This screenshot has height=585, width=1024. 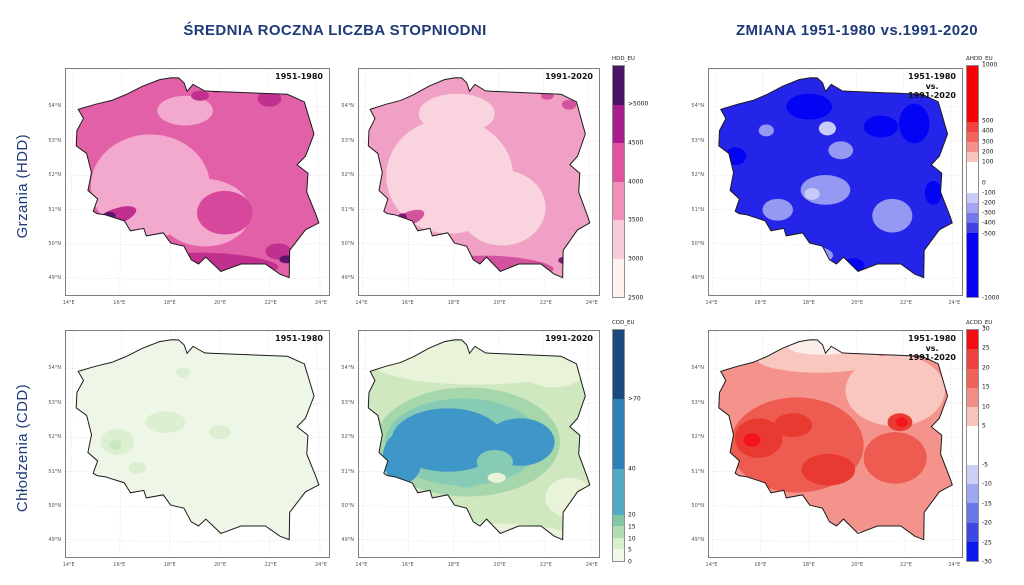 What do you see at coordinates (632, 539) in the screenshot?
I see `colorbar-tick-label: 10` at bounding box center [632, 539].